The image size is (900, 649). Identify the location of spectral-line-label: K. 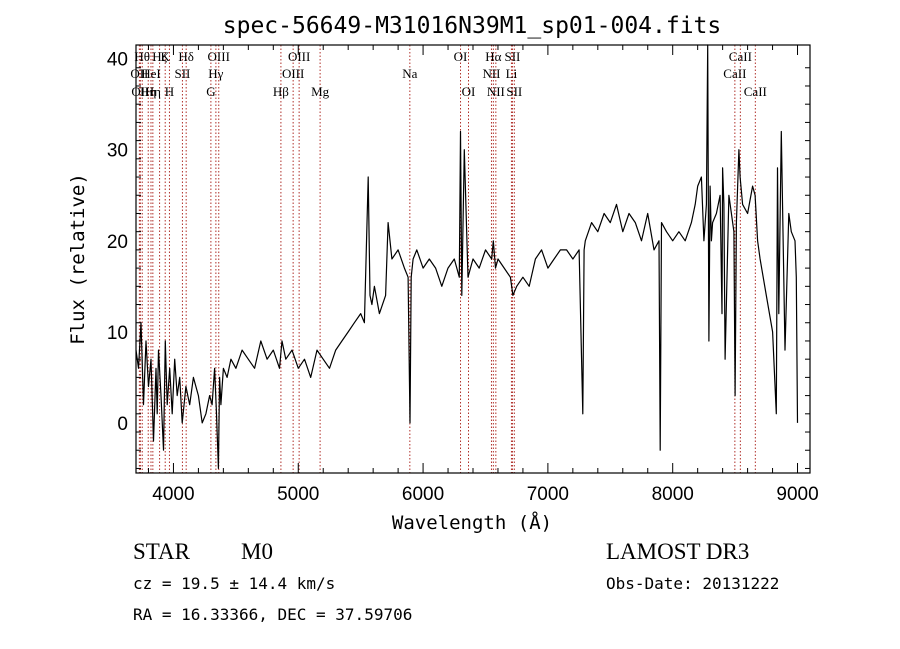
(166, 56).